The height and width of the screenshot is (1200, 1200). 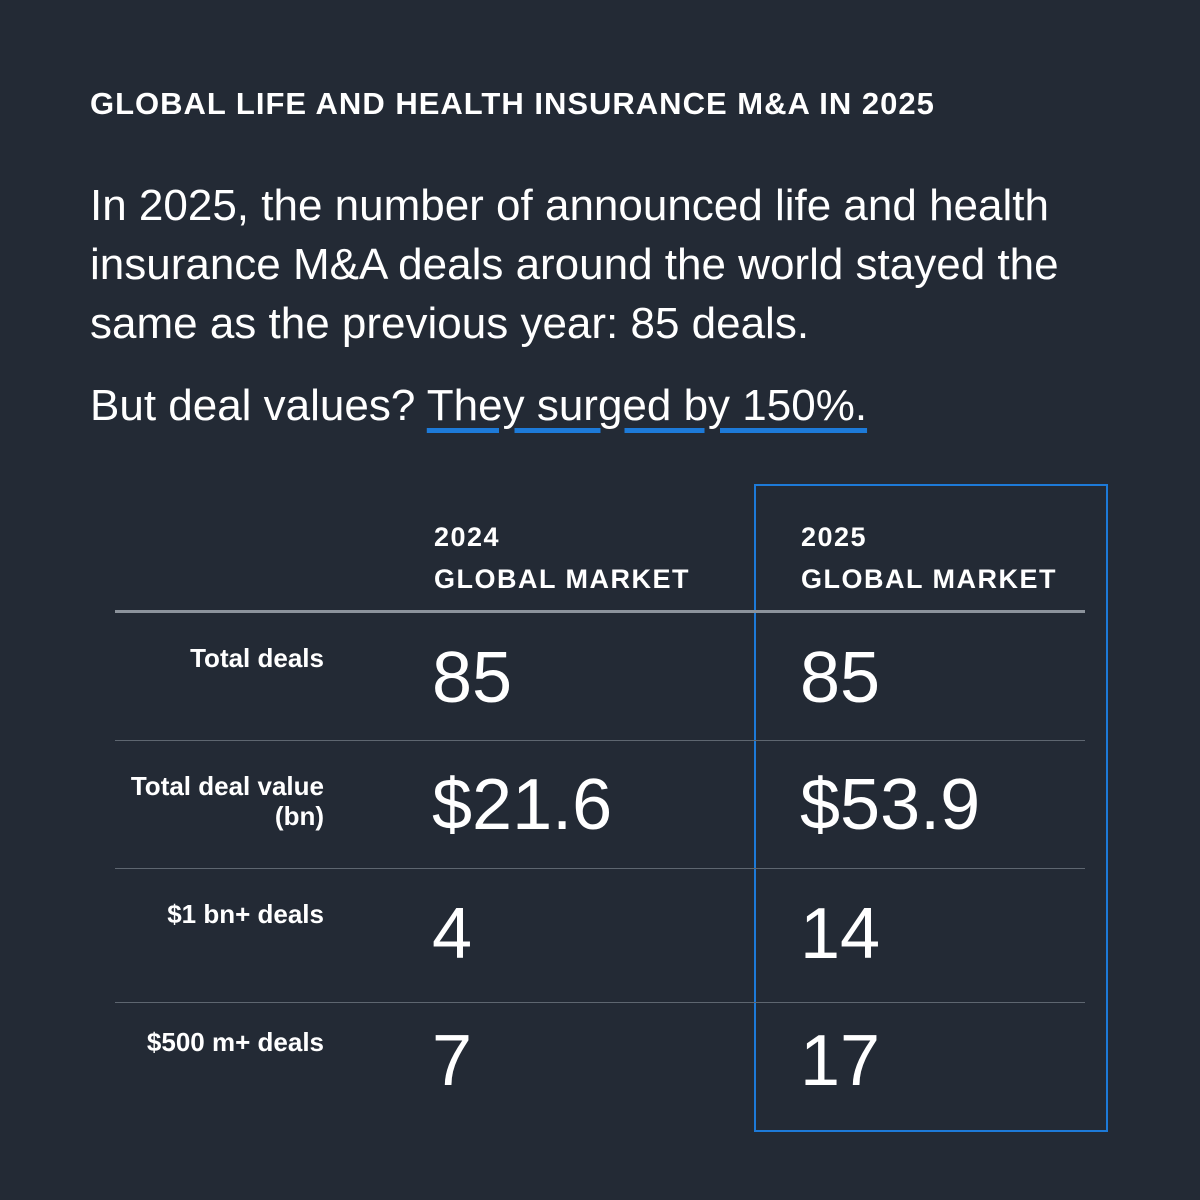 I want to click on row-label-total-deals: Total deals, so click(x=257, y=658).